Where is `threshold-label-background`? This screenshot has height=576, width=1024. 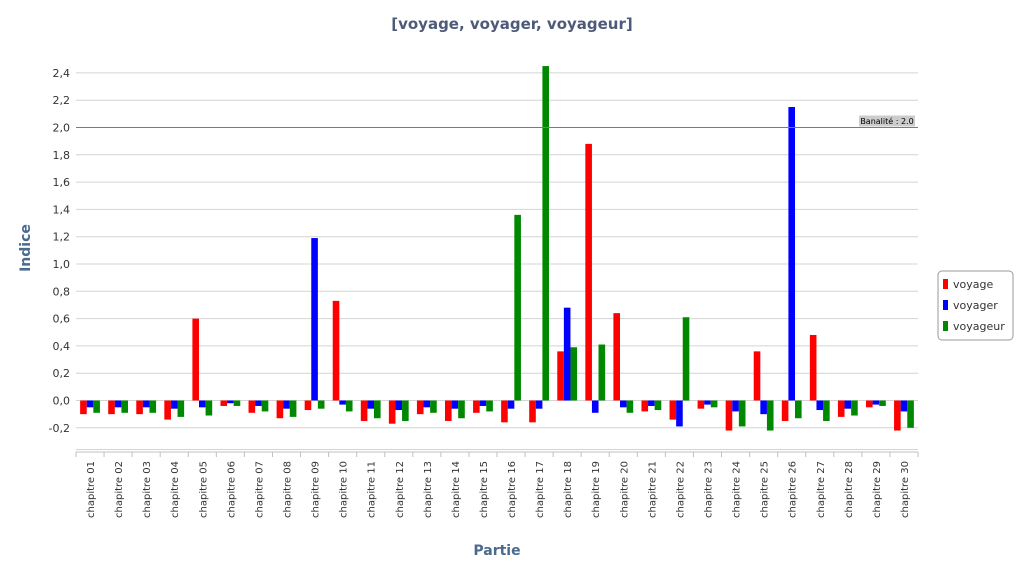 threshold-label-background is located at coordinates (887, 121).